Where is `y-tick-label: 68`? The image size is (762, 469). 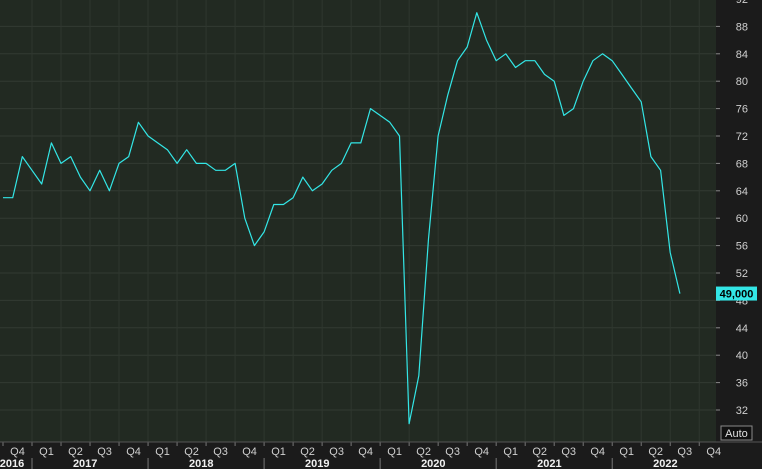
y-tick-label: 68 is located at coordinates (742, 164).